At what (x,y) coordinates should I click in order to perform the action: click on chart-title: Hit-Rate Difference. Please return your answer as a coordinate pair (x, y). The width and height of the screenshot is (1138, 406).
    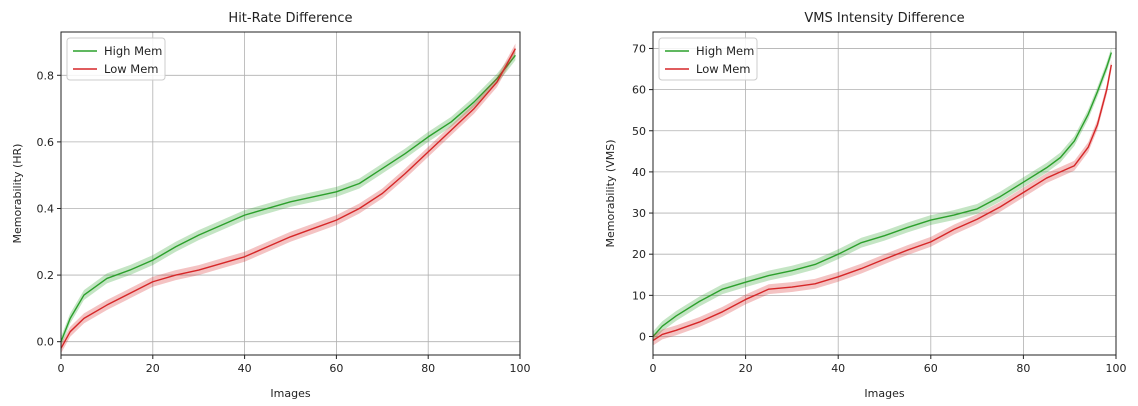
    Looking at the image, I should click on (290, 18).